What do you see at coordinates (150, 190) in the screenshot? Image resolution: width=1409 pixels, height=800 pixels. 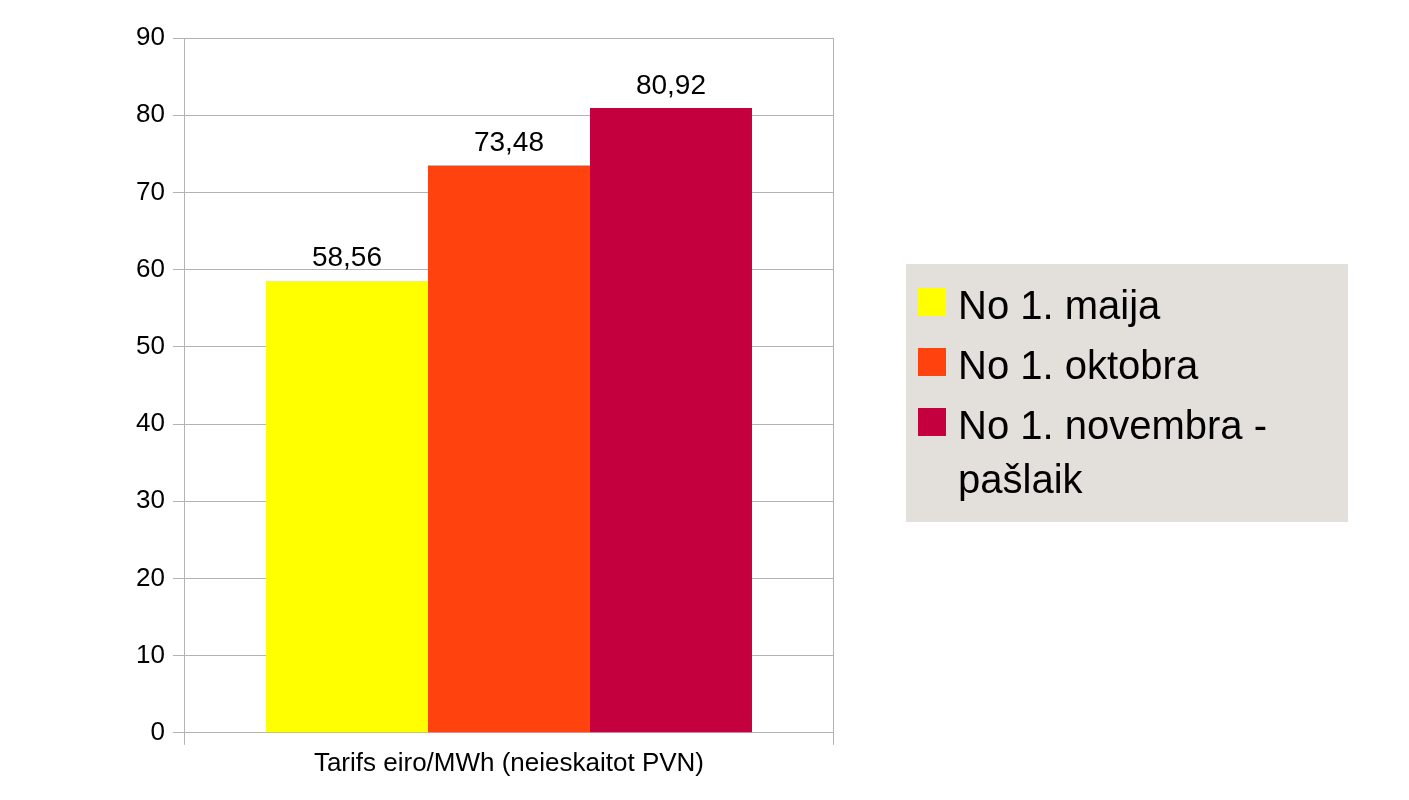 I see `y-tick-label: 70` at bounding box center [150, 190].